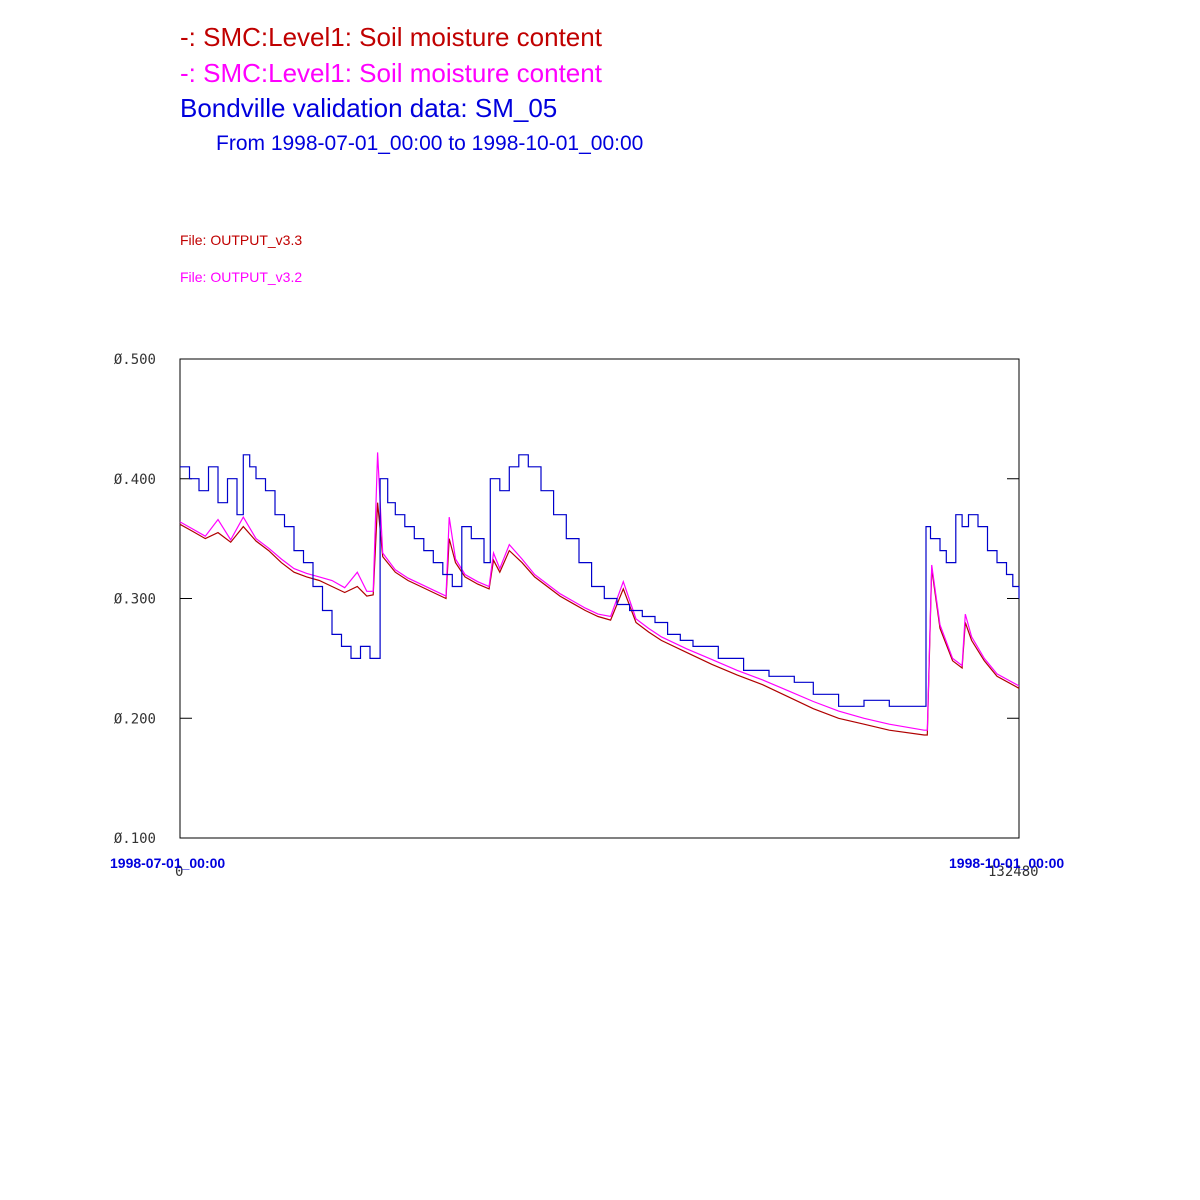 This screenshot has width=1200, height=1200. I want to click on file-label-v32: File: OUTPUT_v3.2, so click(241, 277).